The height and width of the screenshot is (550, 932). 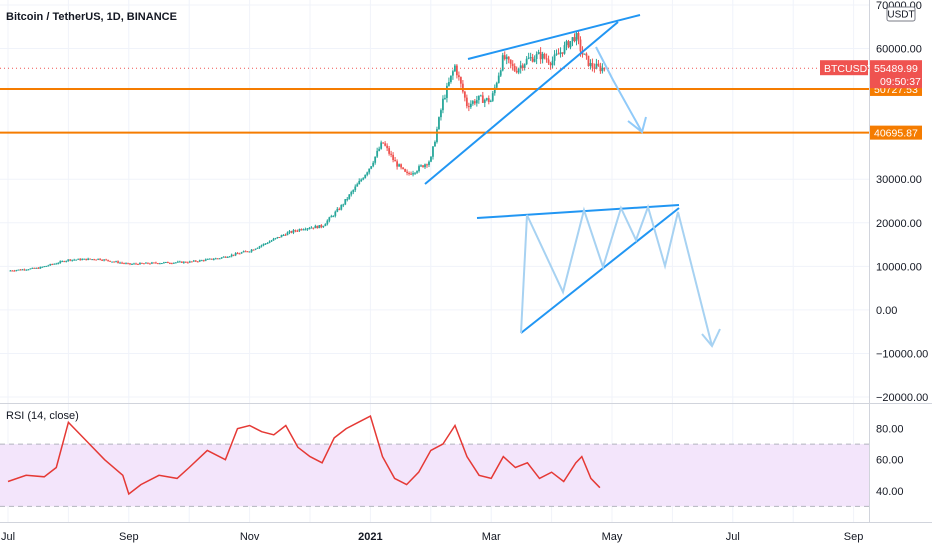 What do you see at coordinates (600, 270) in the screenshot?
I see `pattern-lower-line` at bounding box center [600, 270].